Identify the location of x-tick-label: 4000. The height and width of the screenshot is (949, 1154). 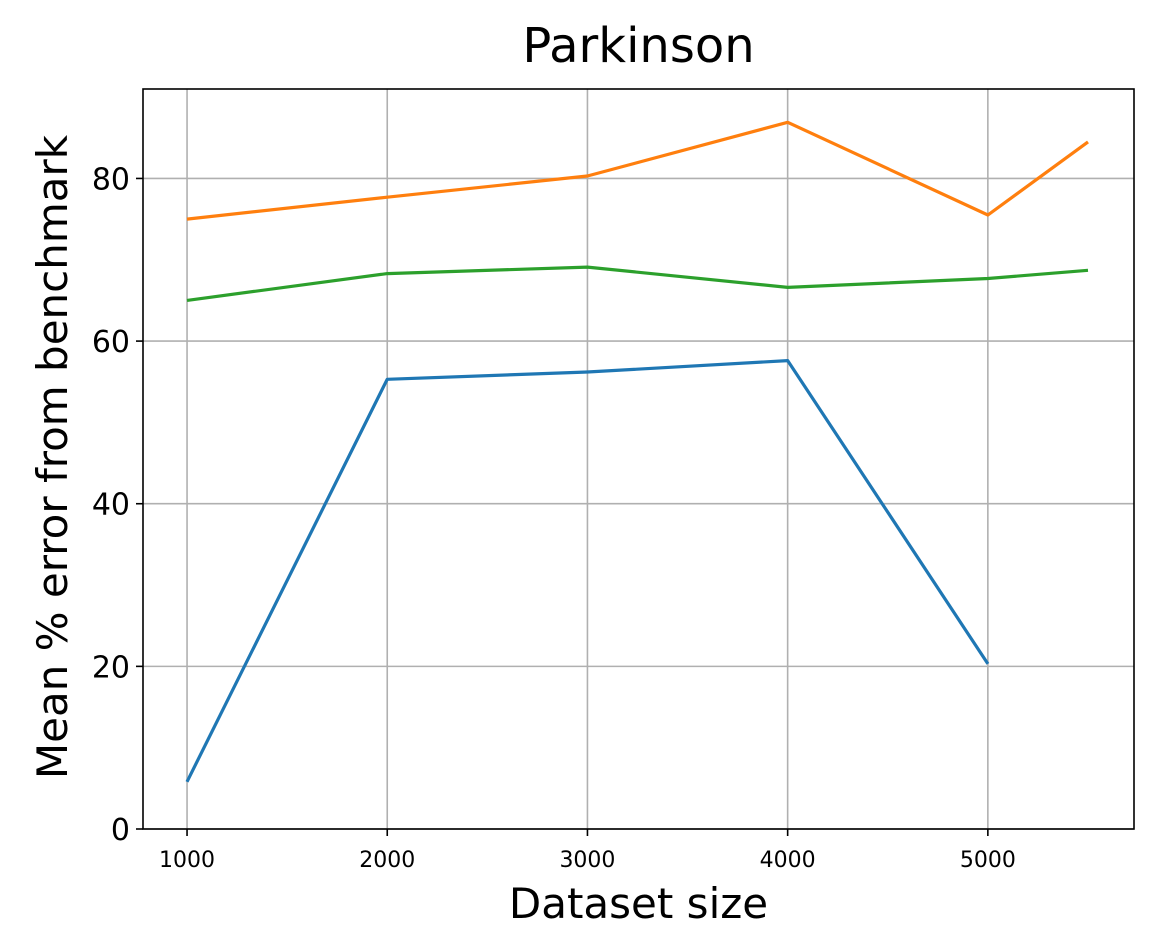
(788, 860).